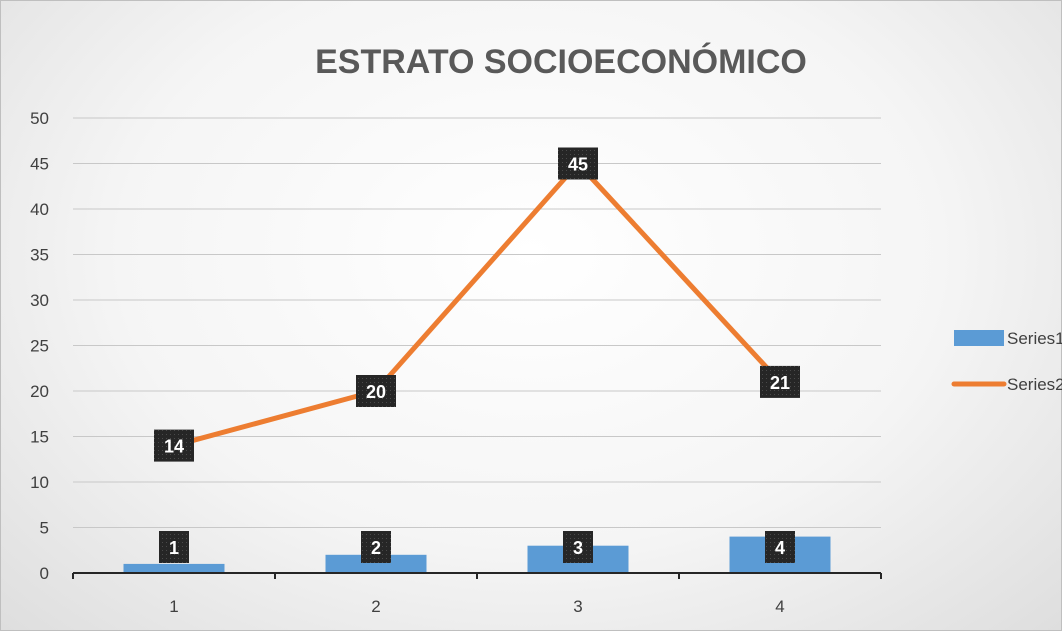 Image resolution: width=1062 pixels, height=632 pixels. I want to click on legend-swatch-series1, so click(979, 338).